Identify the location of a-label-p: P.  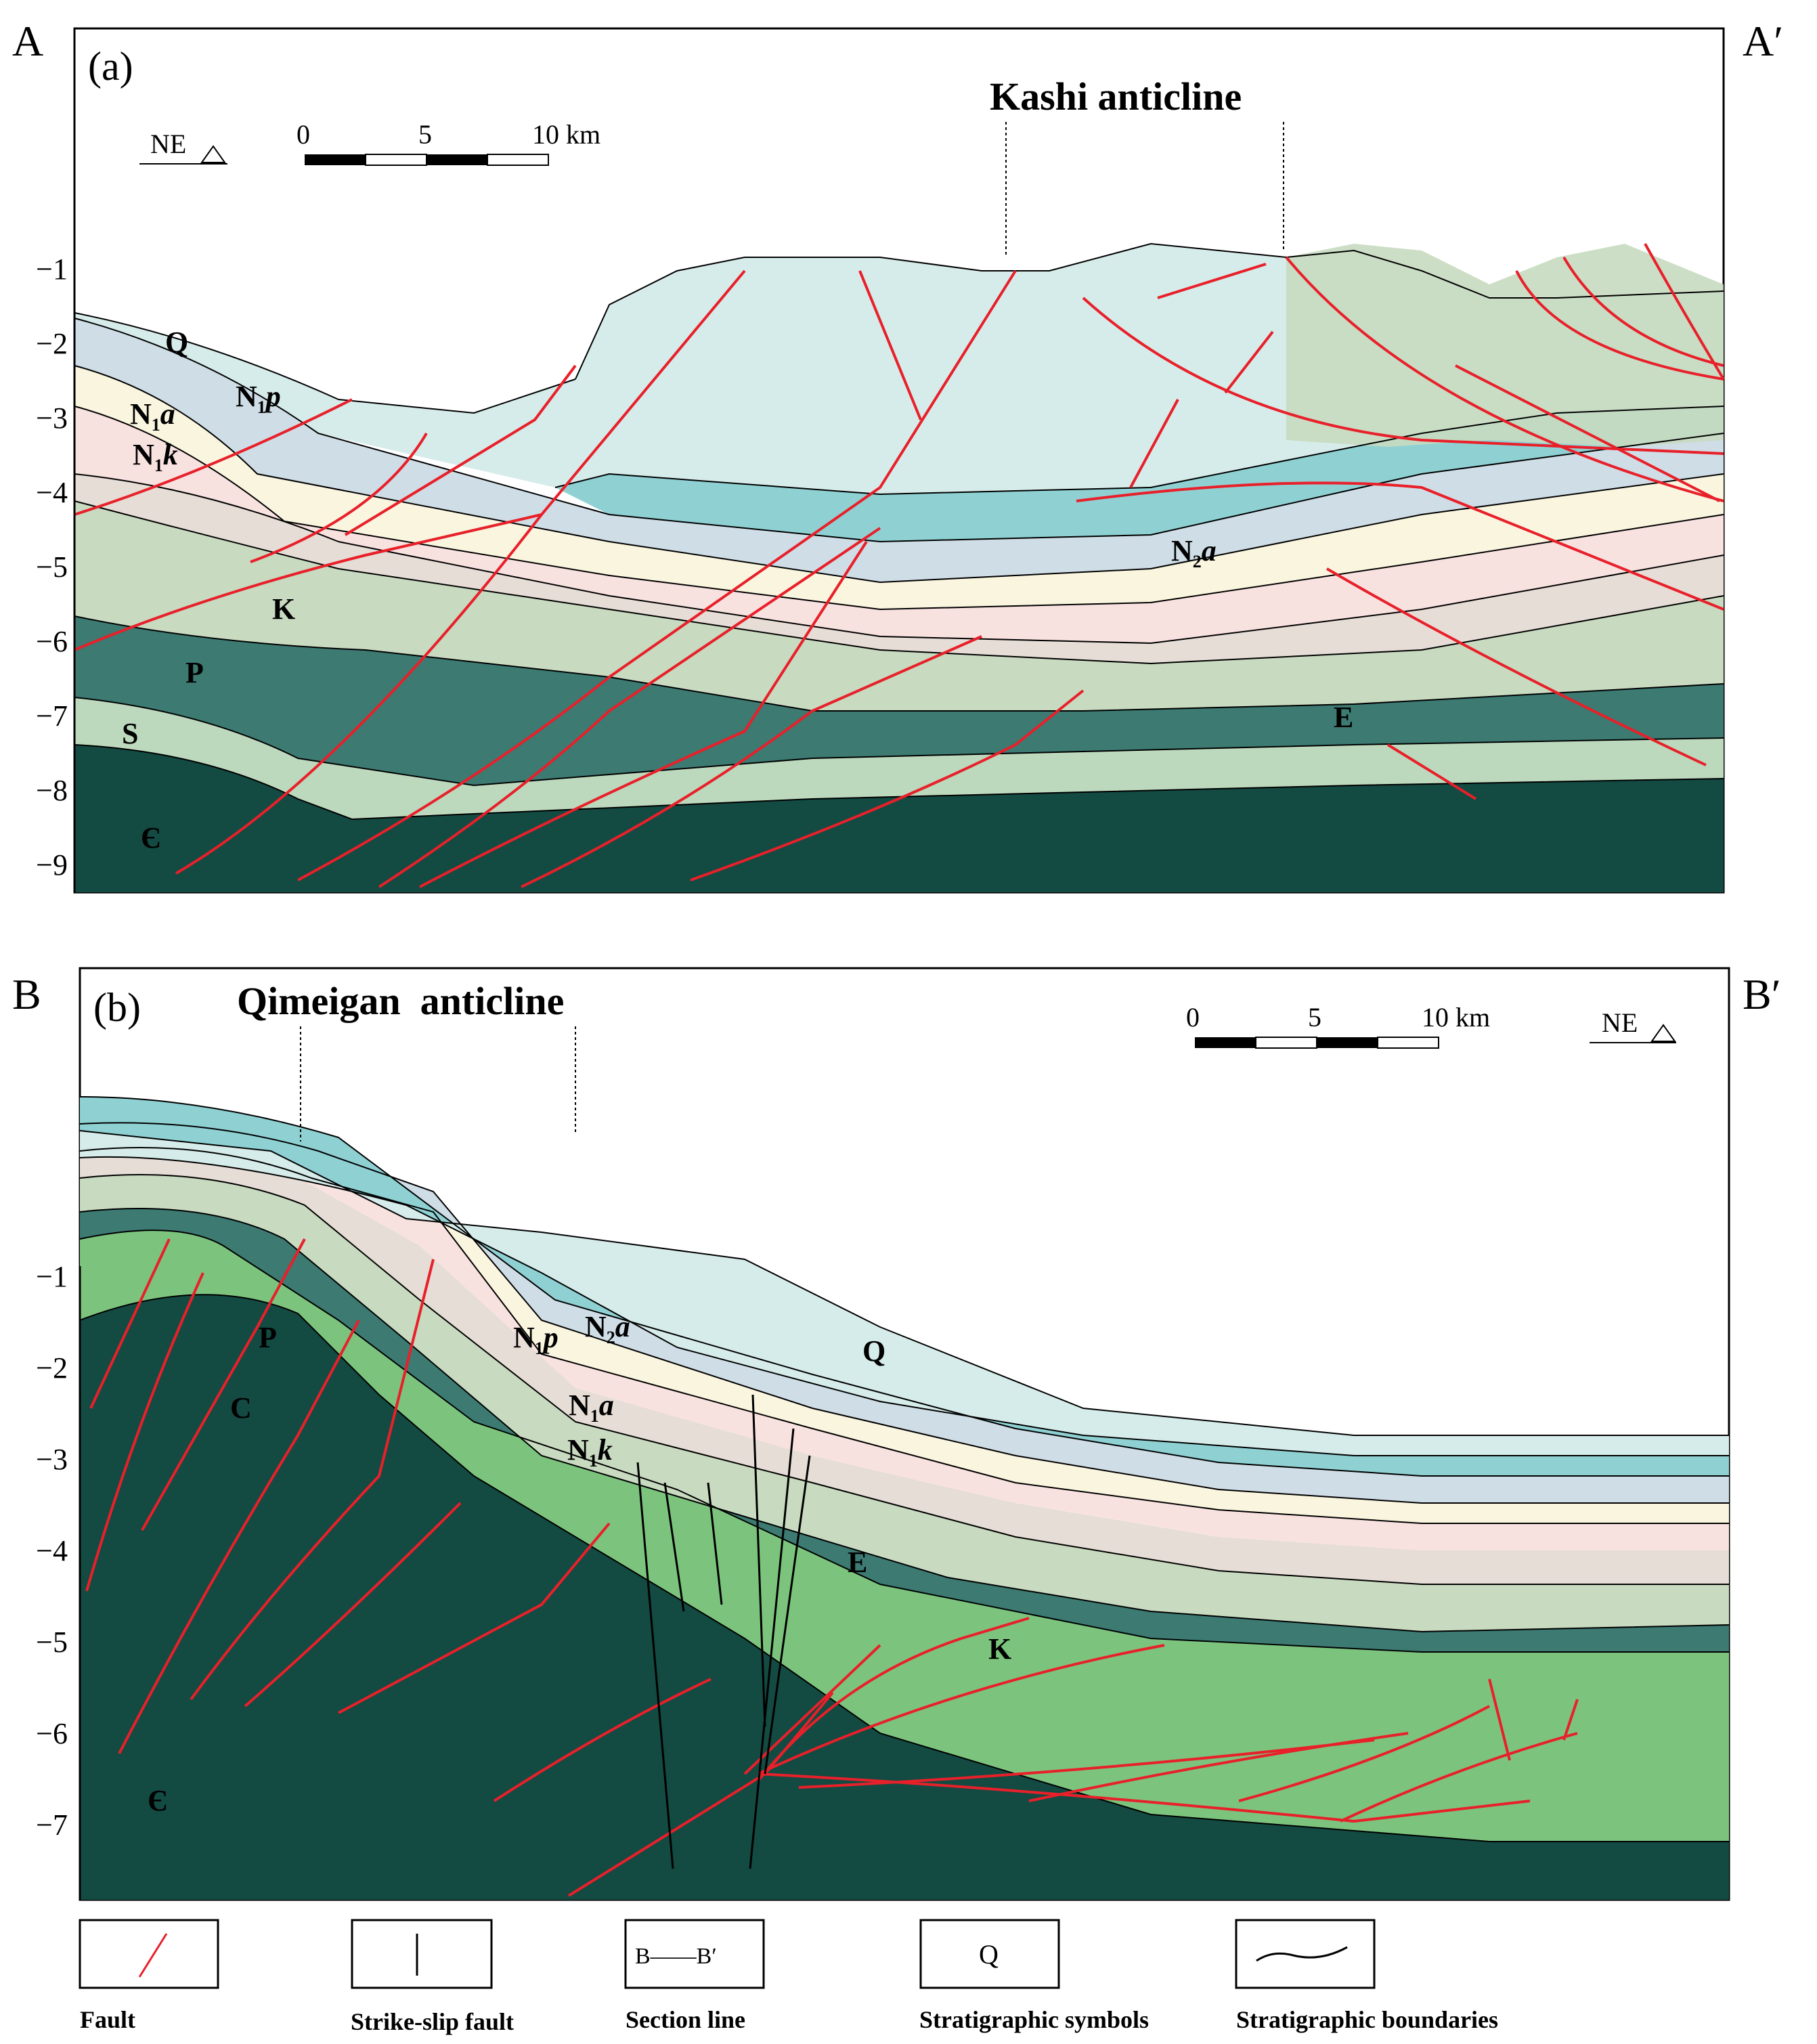
(194, 672).